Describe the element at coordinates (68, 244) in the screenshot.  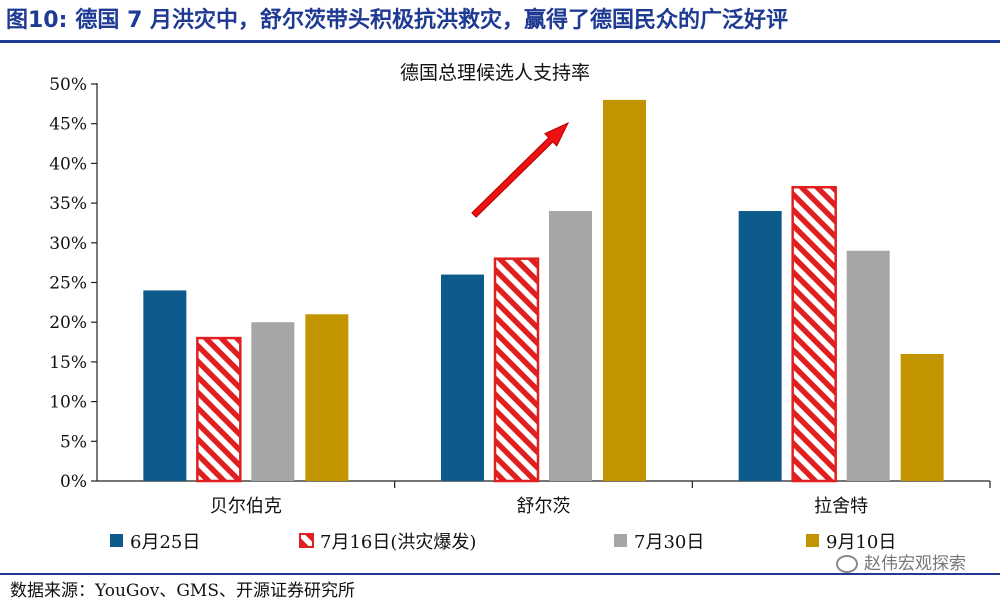
I see `y-tick-label: 30%` at that location.